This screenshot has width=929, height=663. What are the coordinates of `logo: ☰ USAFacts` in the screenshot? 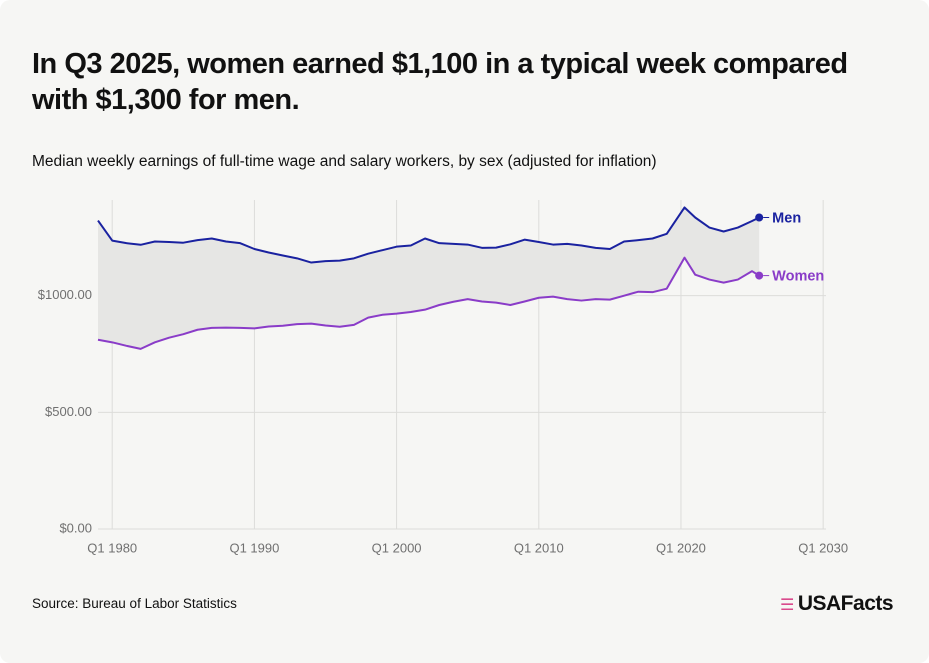 It's located at (837, 603).